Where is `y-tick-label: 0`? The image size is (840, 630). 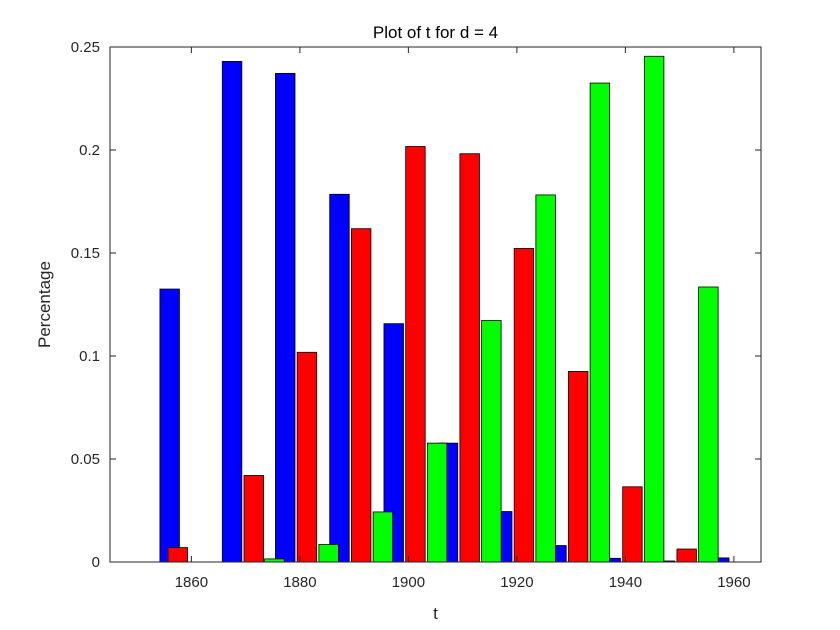 y-tick-label: 0 is located at coordinates (96, 562).